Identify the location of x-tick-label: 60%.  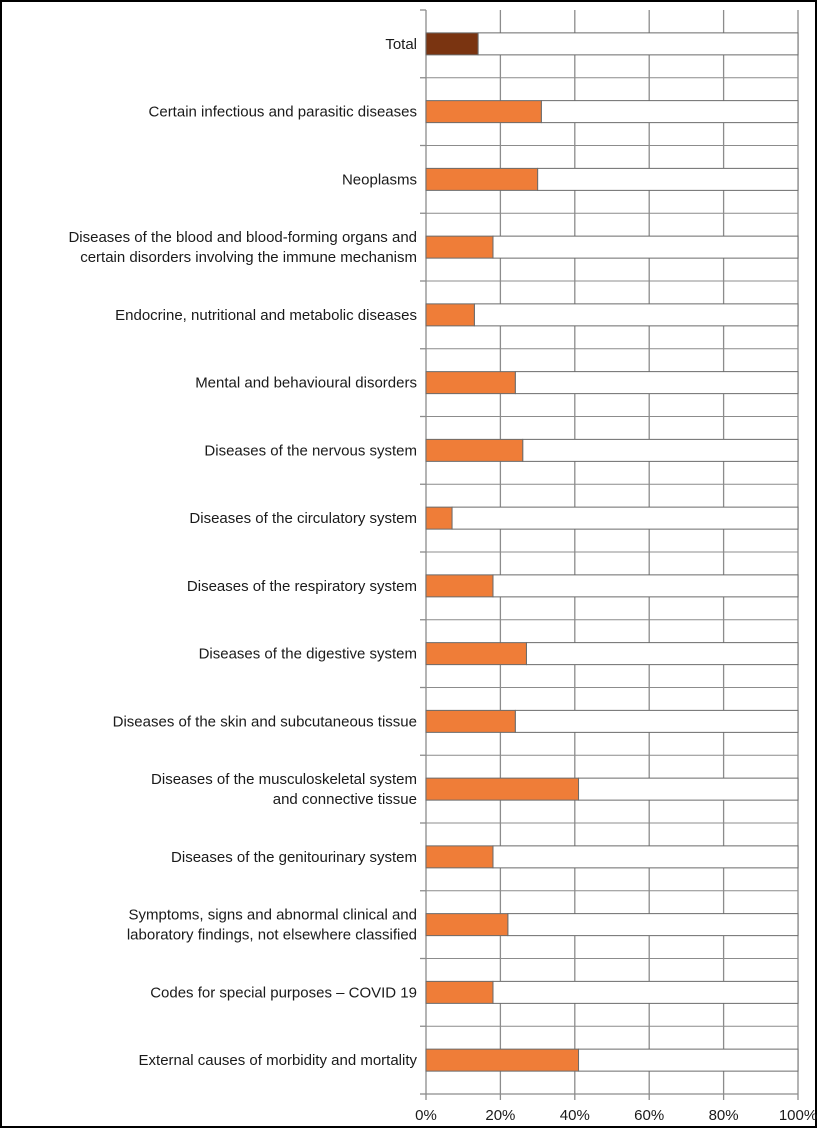
(649, 1115).